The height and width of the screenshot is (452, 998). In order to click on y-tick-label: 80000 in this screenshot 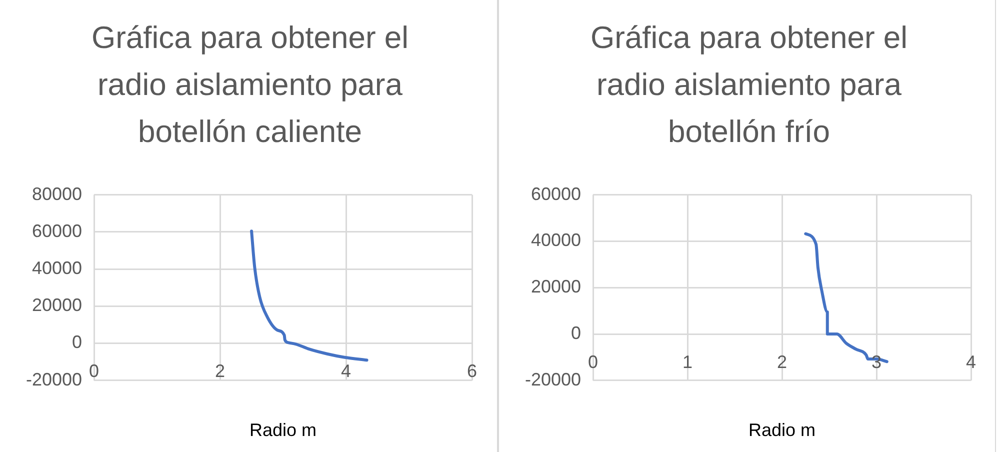, I will do `click(57, 194)`.